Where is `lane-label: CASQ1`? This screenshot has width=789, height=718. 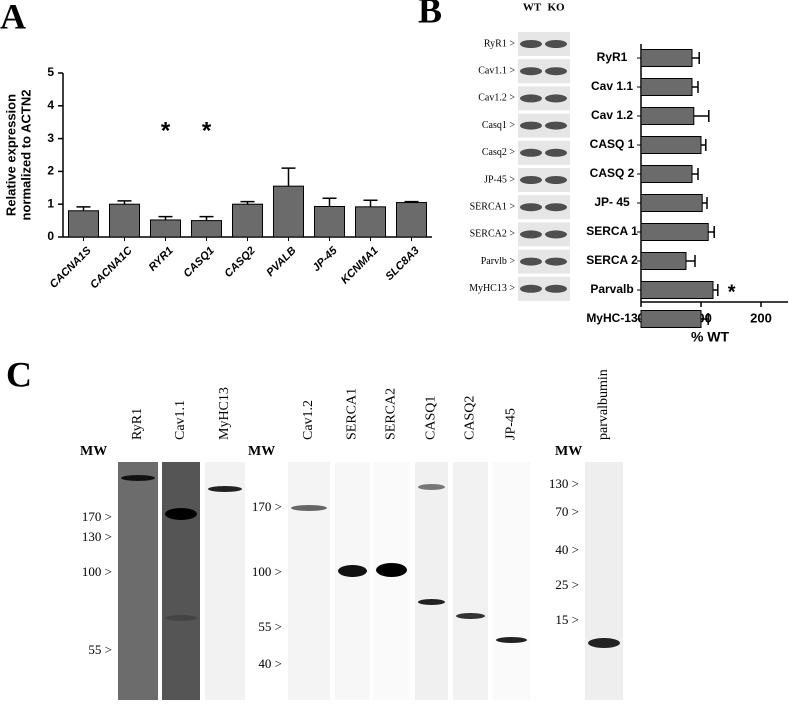
lane-label: CASQ1 is located at coordinates (431, 418).